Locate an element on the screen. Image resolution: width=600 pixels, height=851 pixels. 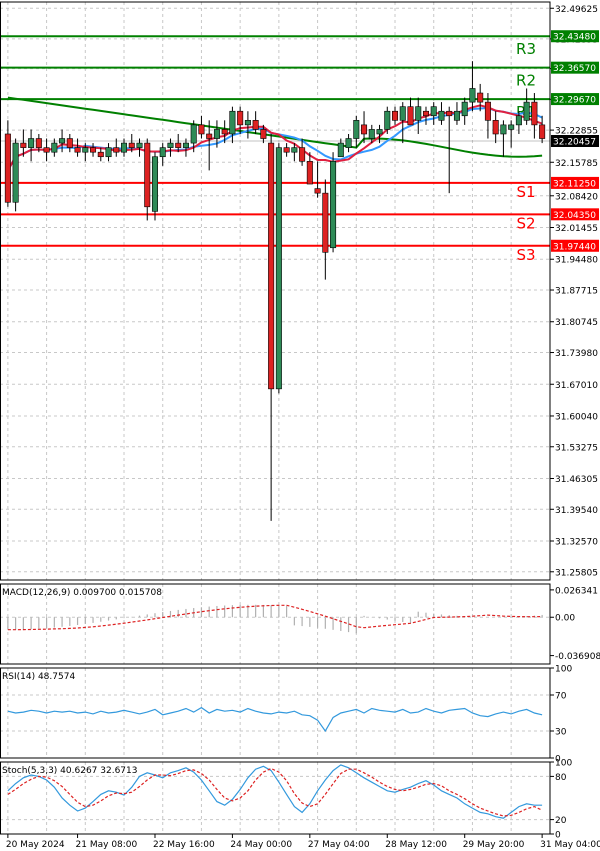
sub-tick-label: 100 is located at coordinates (563, 670).